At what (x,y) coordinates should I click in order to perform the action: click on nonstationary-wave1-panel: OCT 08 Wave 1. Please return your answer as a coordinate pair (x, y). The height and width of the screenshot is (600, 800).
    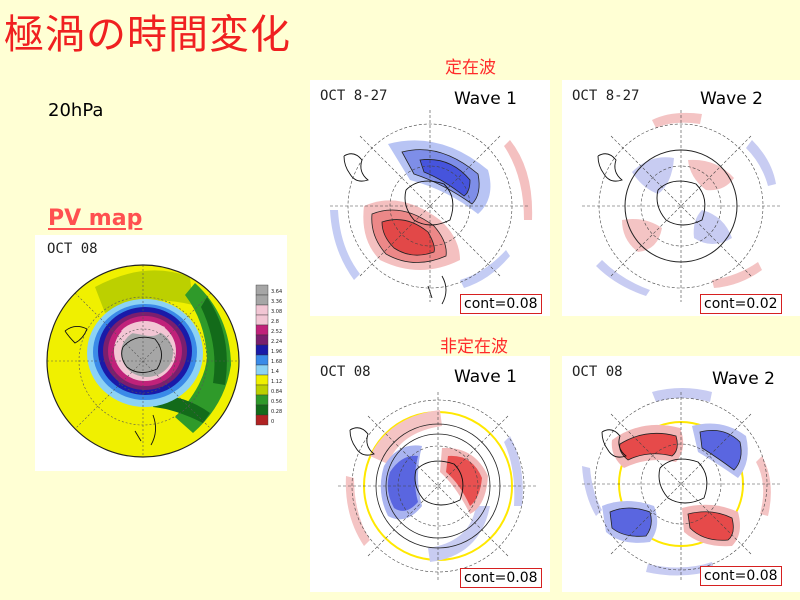
    Looking at the image, I should click on (430, 474).